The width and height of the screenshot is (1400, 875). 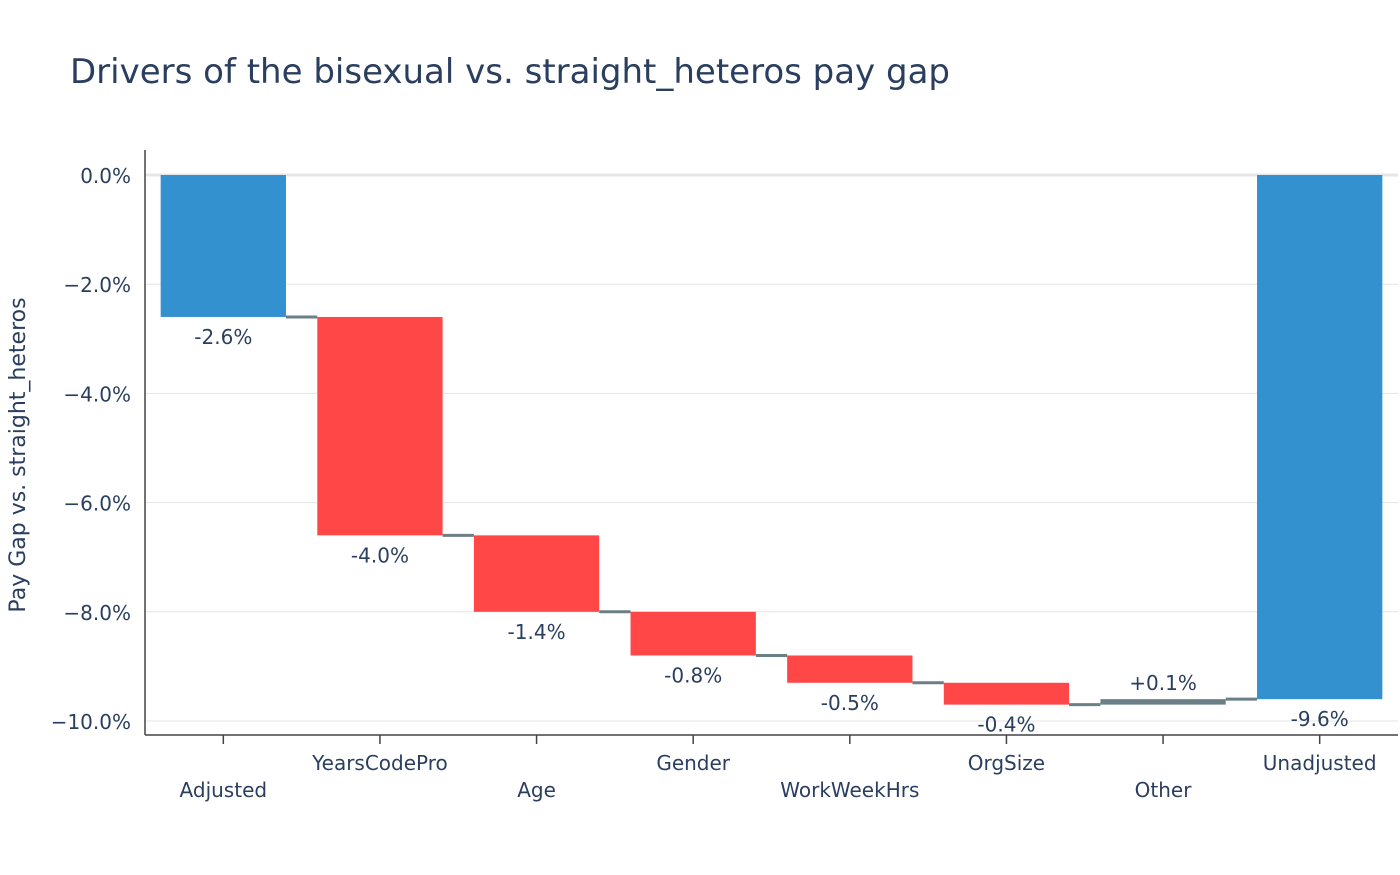 I want to click on data-label: -0.4%, so click(x=1006, y=725).